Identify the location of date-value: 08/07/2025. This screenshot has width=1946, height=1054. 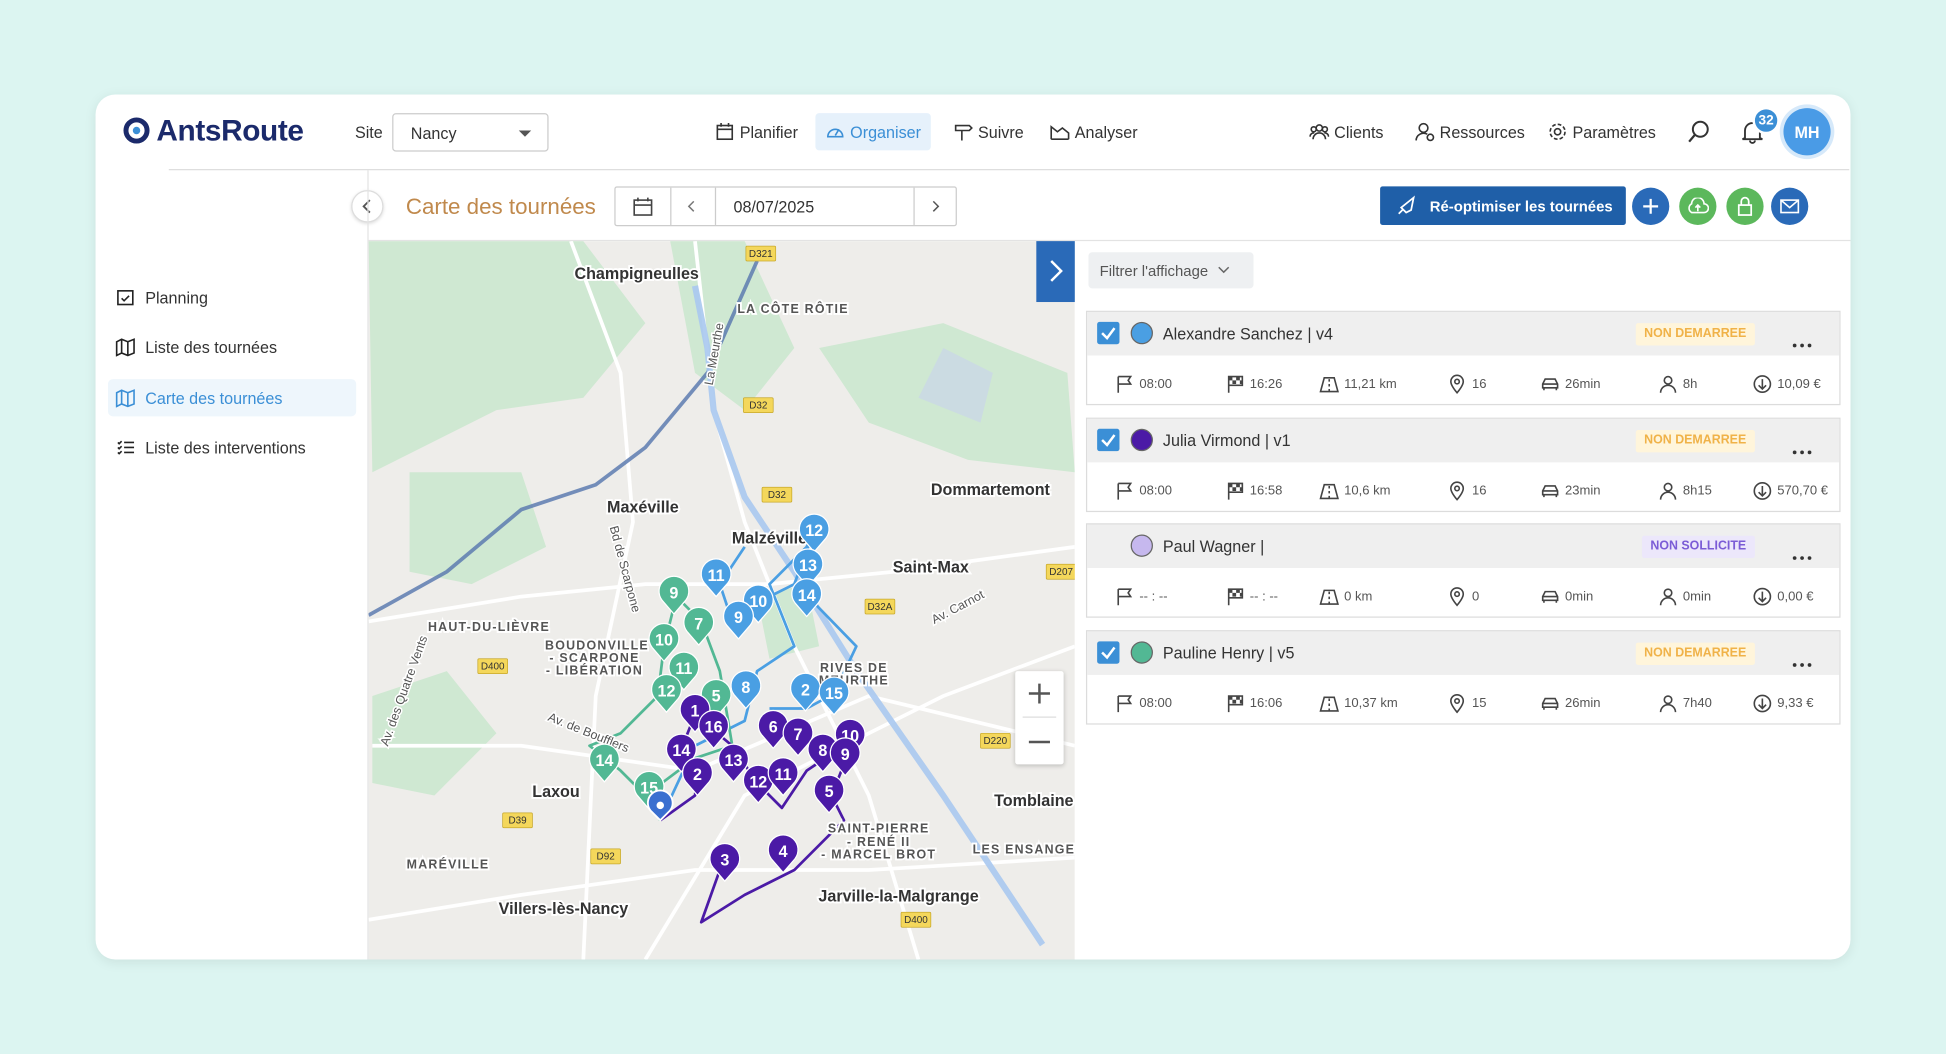
(773, 207).